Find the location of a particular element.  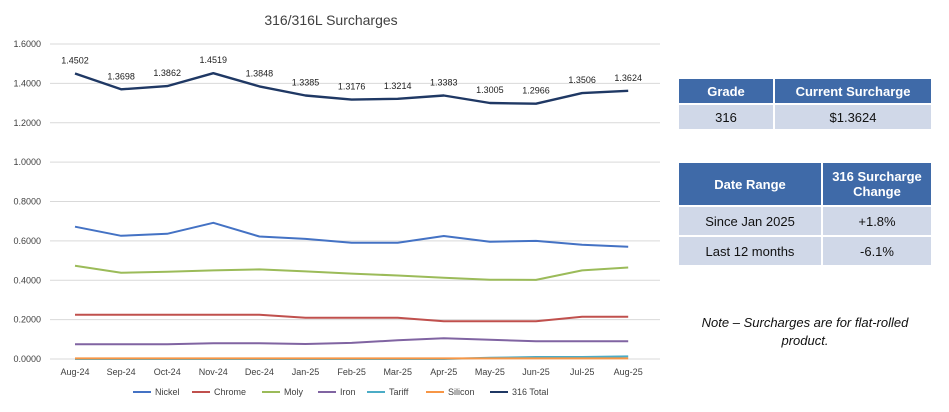

legend-label: Chrome is located at coordinates (230, 392).